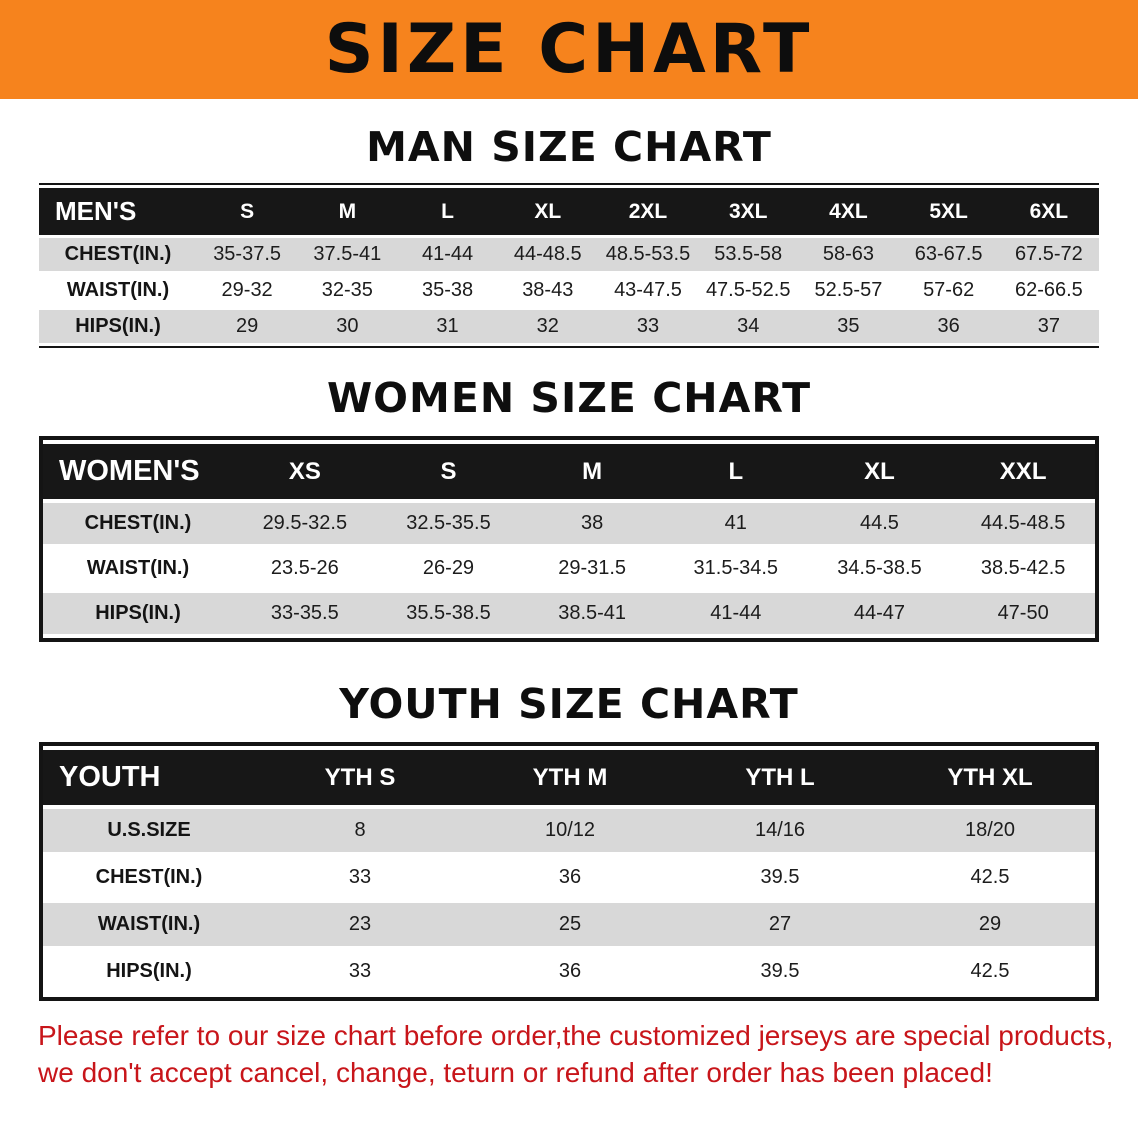 The height and width of the screenshot is (1132, 1138). What do you see at coordinates (1048, 326) in the screenshot?
I see `size-cell: 37` at bounding box center [1048, 326].